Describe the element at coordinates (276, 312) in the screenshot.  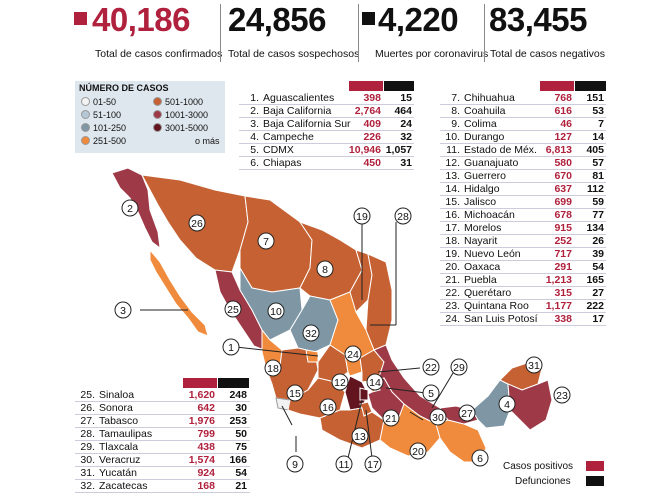
I see `svg-text: 10` at that location.